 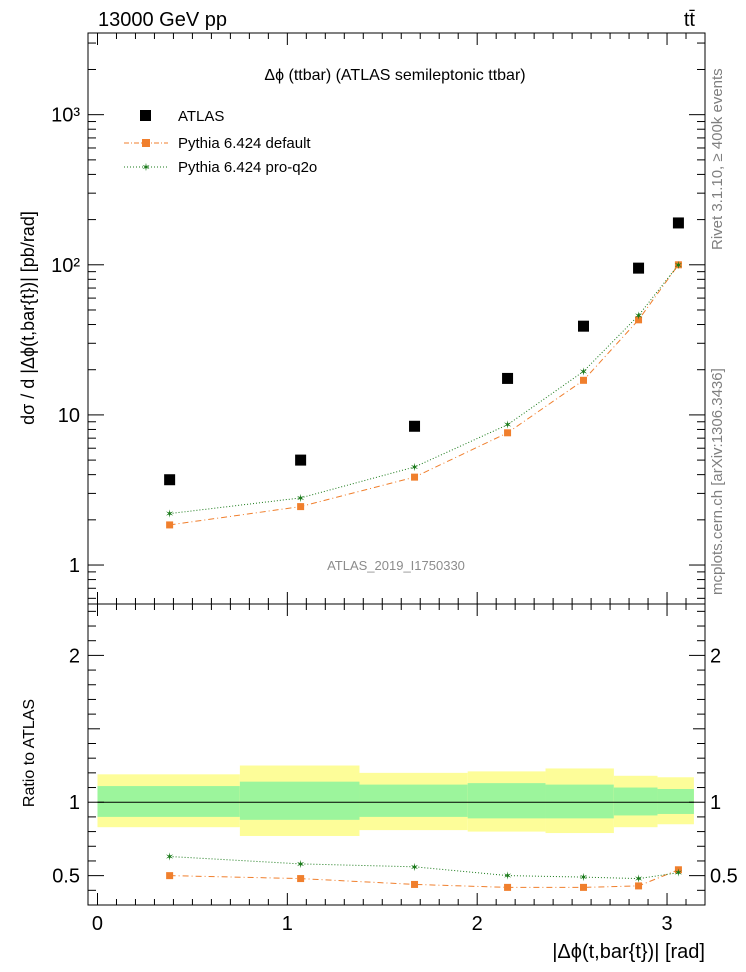 What do you see at coordinates (69, 416) in the screenshot?
I see `main-y-tick-label: 10` at bounding box center [69, 416].